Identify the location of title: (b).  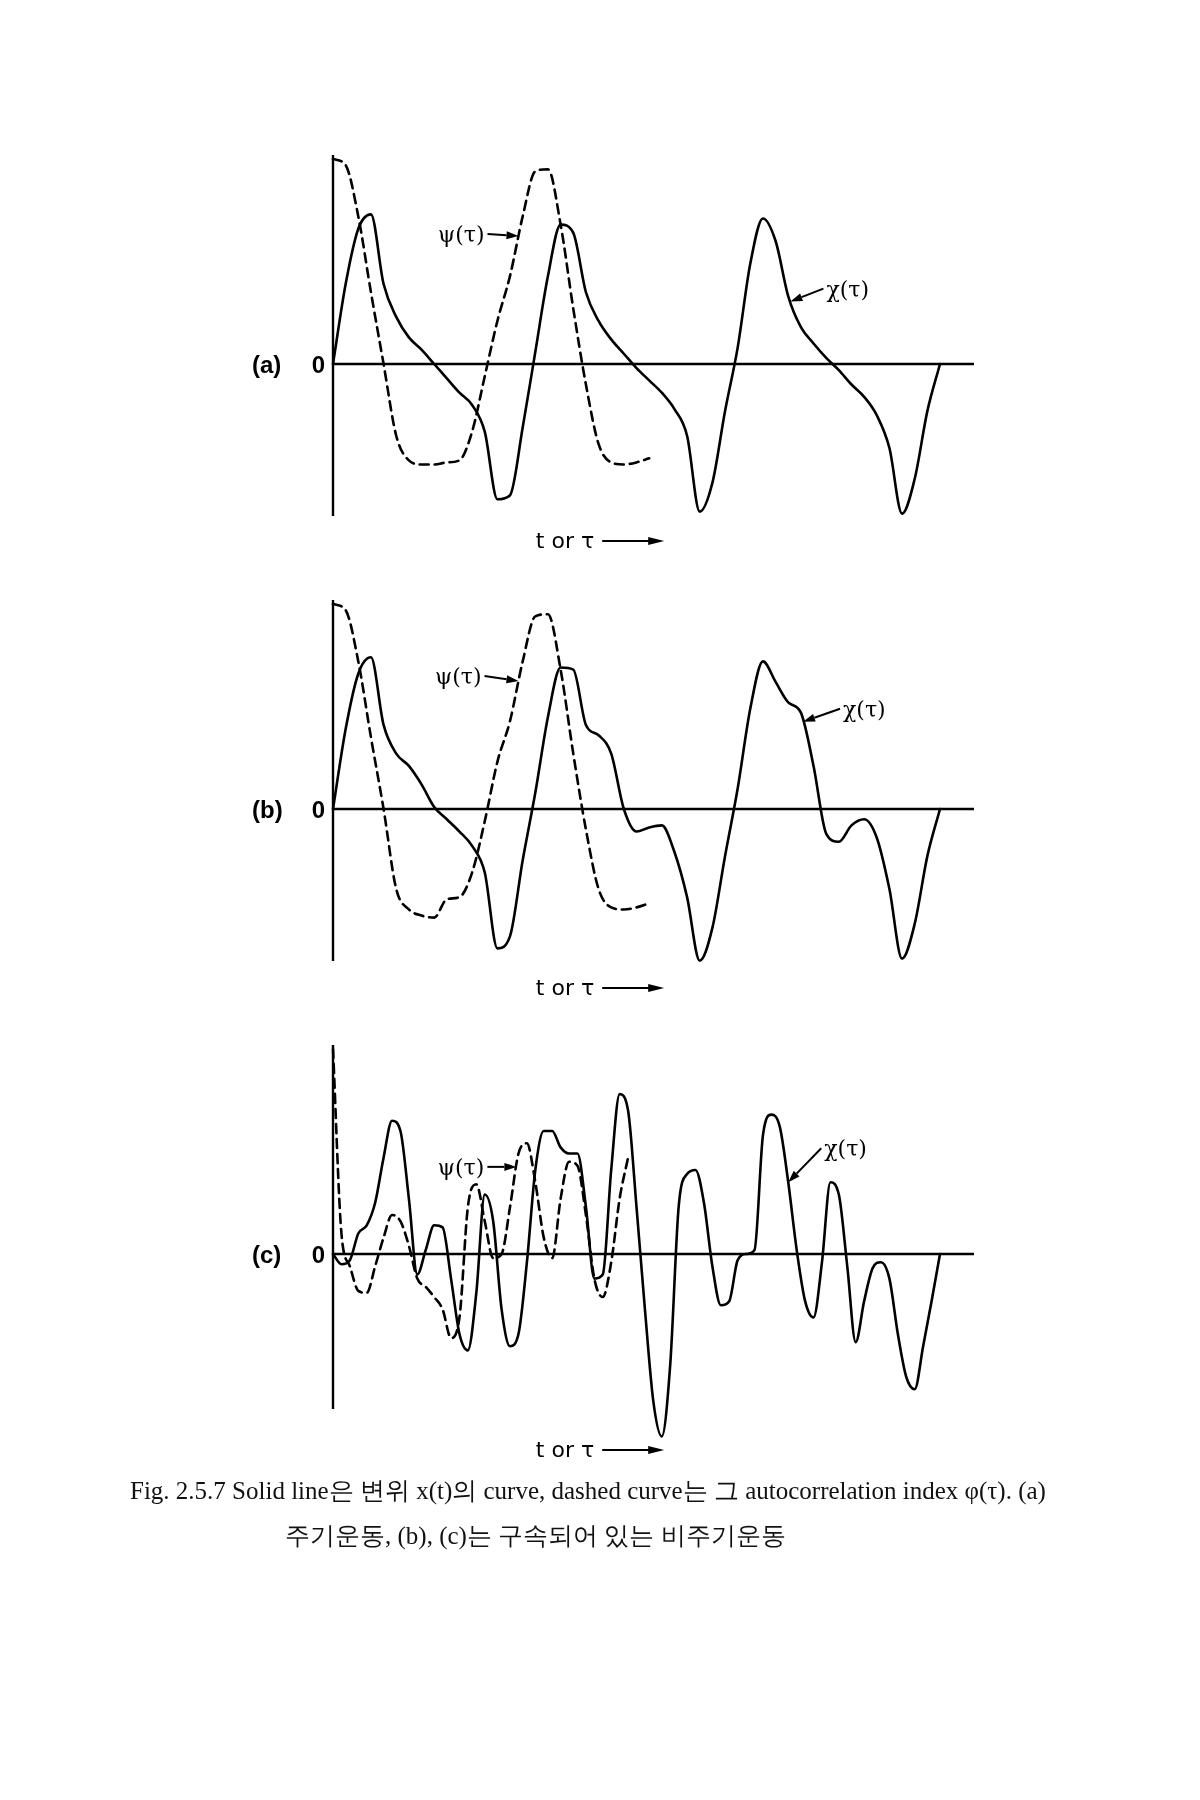
(267, 809).